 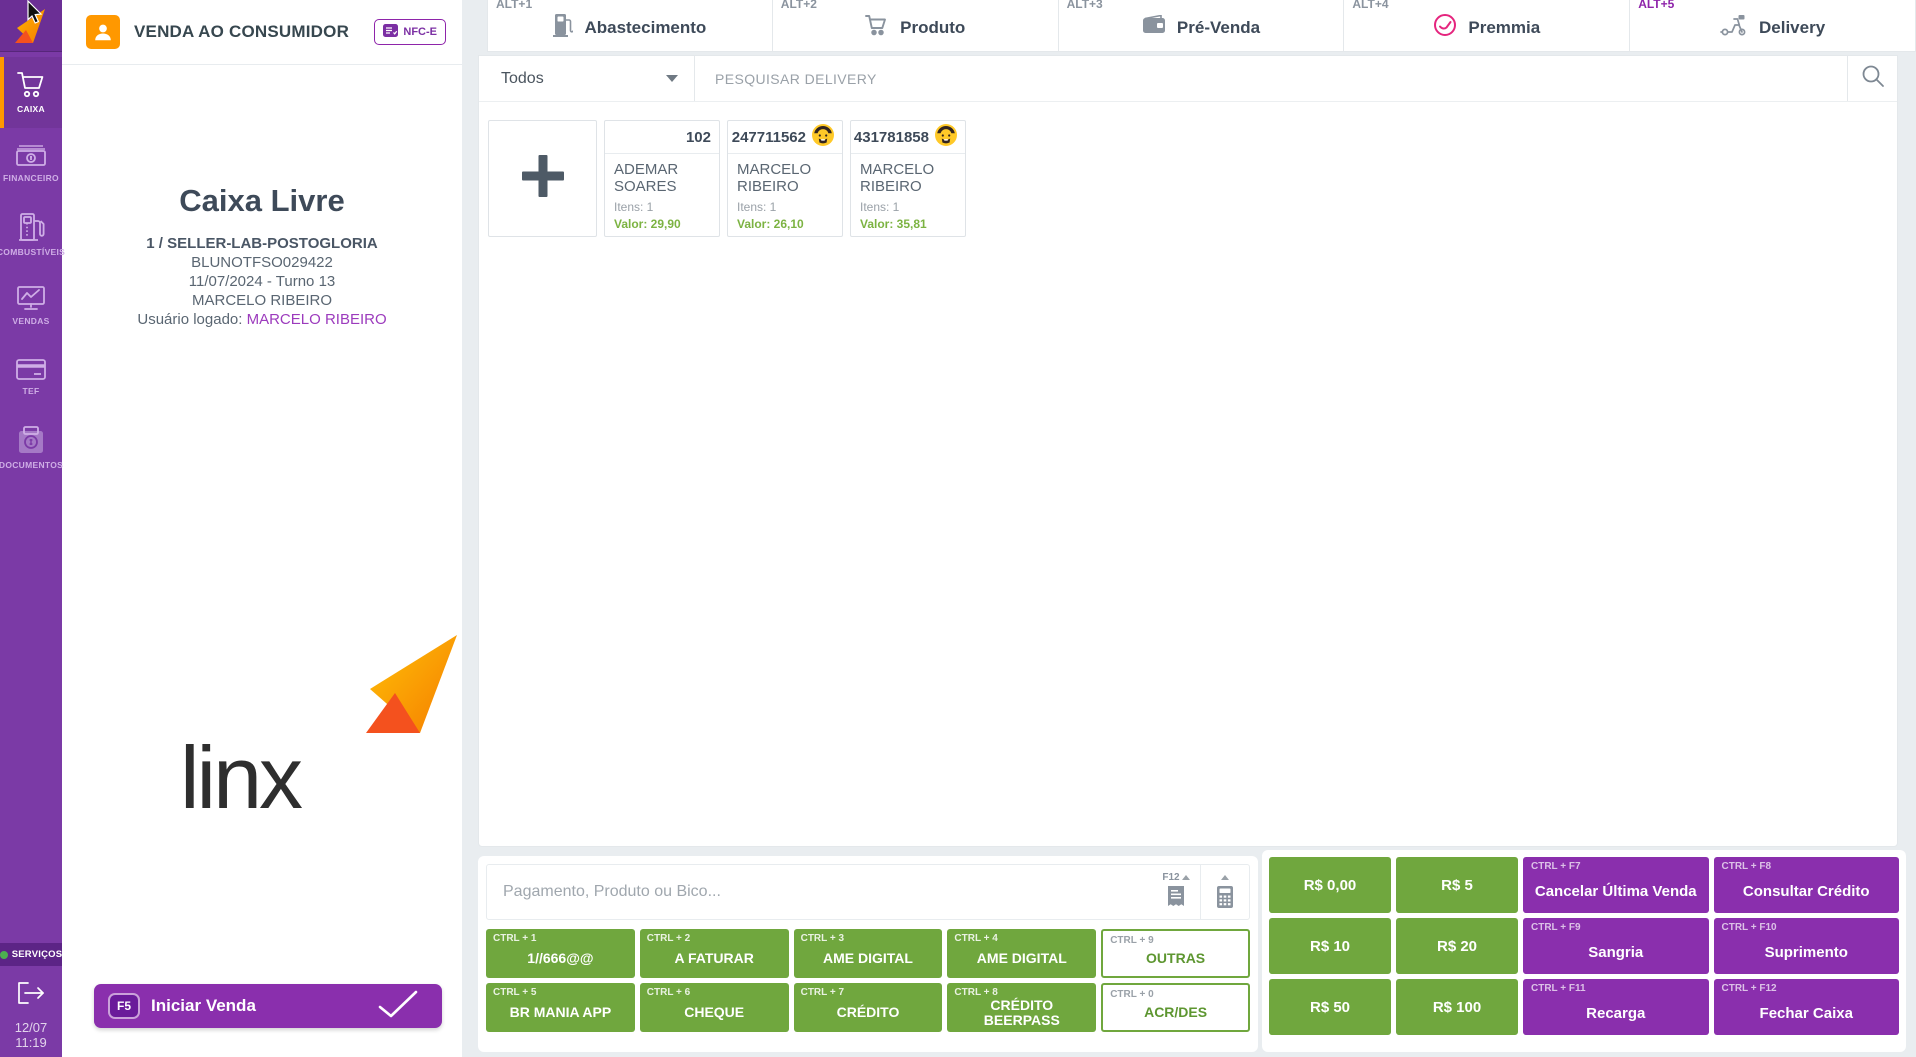 I want to click on exit-icon, so click(x=31, y=995).